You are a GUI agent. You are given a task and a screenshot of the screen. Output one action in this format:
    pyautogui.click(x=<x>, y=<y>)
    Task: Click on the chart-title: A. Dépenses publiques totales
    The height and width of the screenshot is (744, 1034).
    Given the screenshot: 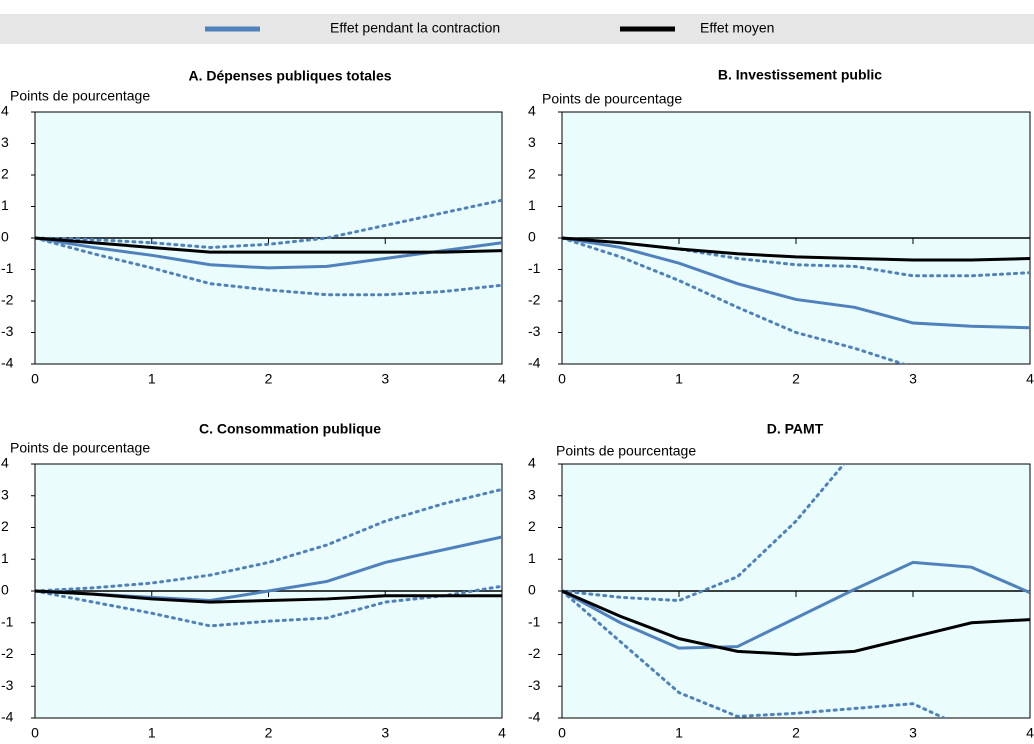 What is the action you would take?
    pyautogui.click(x=289, y=76)
    